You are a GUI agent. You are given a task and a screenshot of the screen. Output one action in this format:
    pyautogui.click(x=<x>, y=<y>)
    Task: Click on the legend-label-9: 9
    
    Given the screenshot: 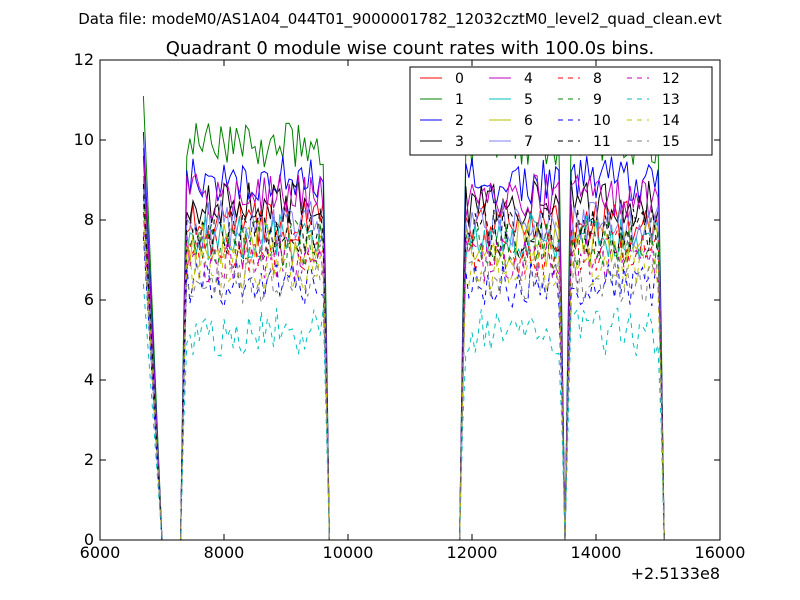 What is the action you would take?
    pyautogui.click(x=597, y=100)
    